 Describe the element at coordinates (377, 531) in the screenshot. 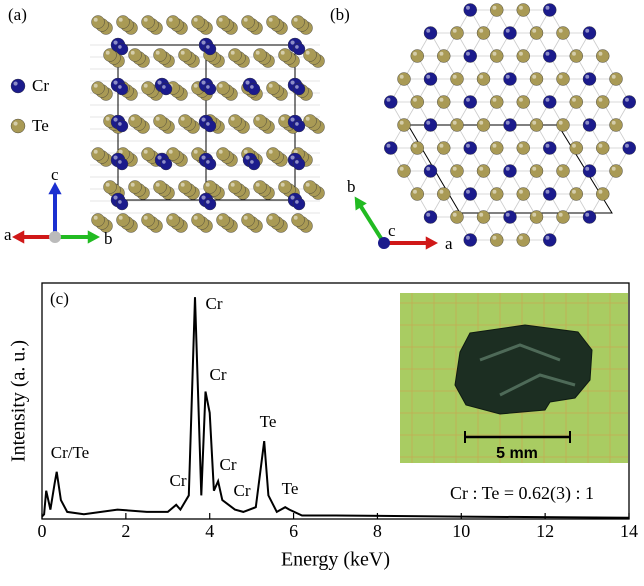

I see `x-tick-label: 8` at that location.